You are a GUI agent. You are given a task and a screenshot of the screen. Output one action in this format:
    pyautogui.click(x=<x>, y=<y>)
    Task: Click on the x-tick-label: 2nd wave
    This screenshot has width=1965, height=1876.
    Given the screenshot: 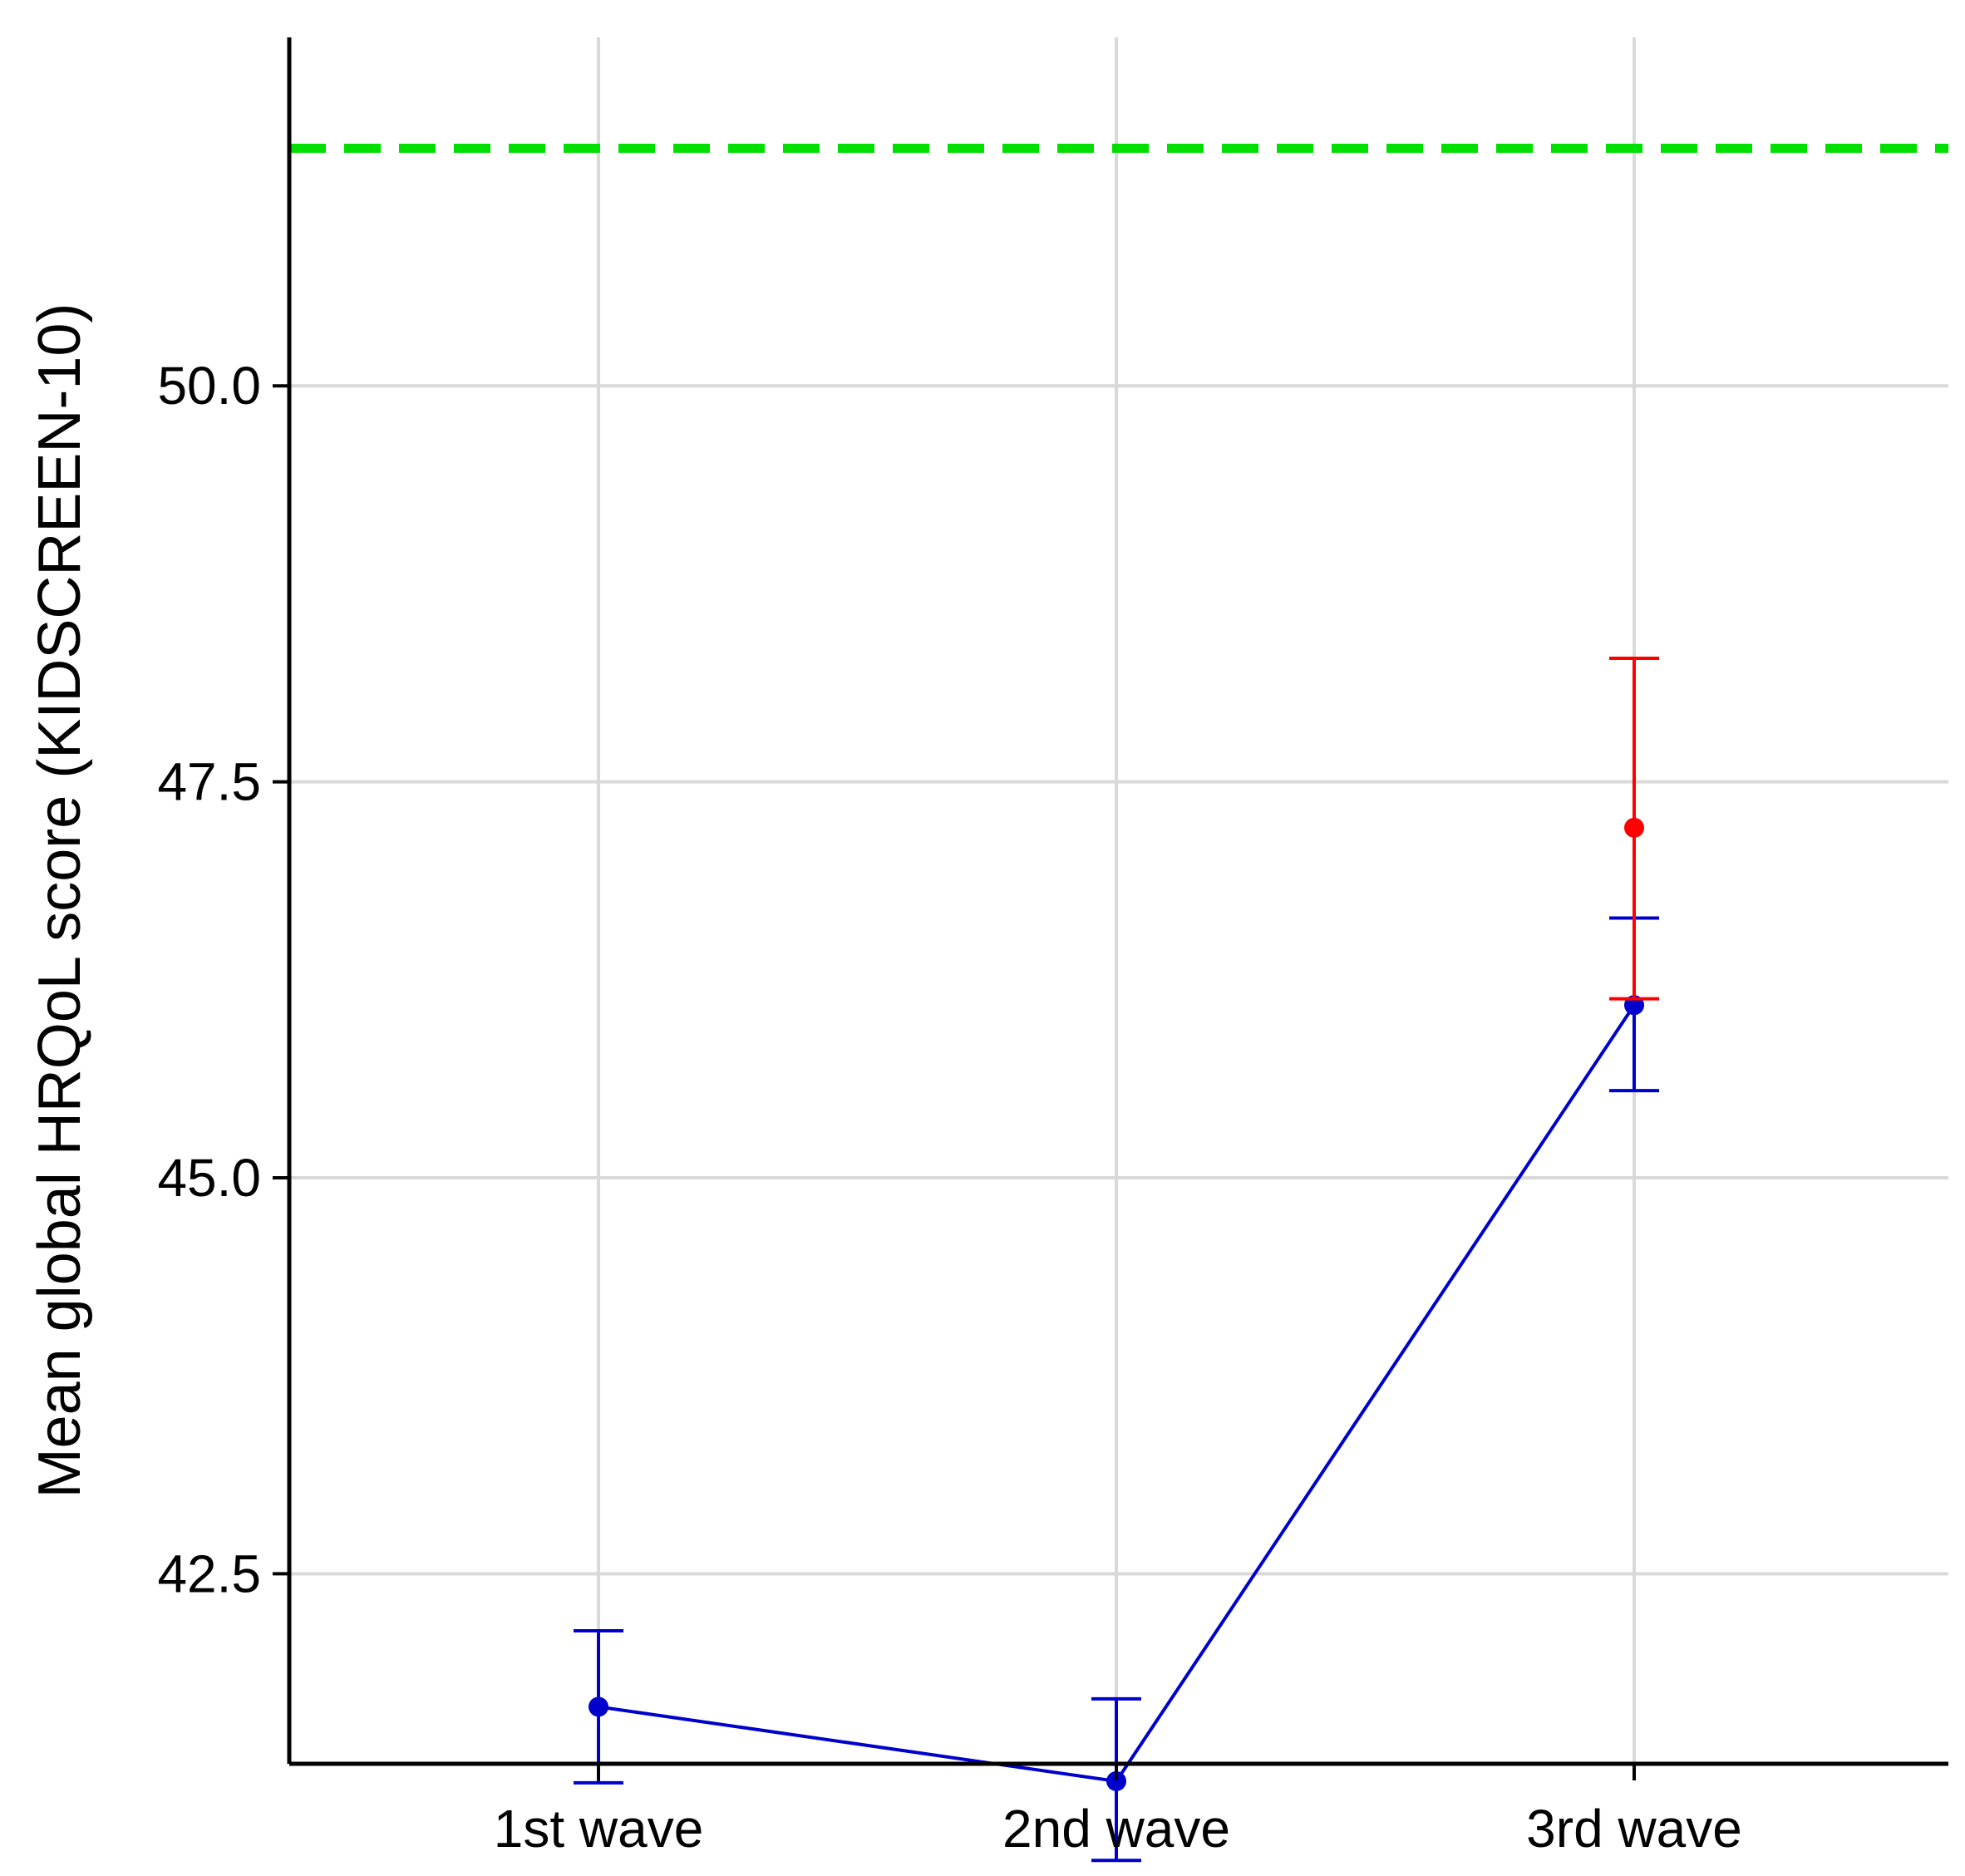 What is the action you would take?
    pyautogui.click(x=1116, y=1829)
    